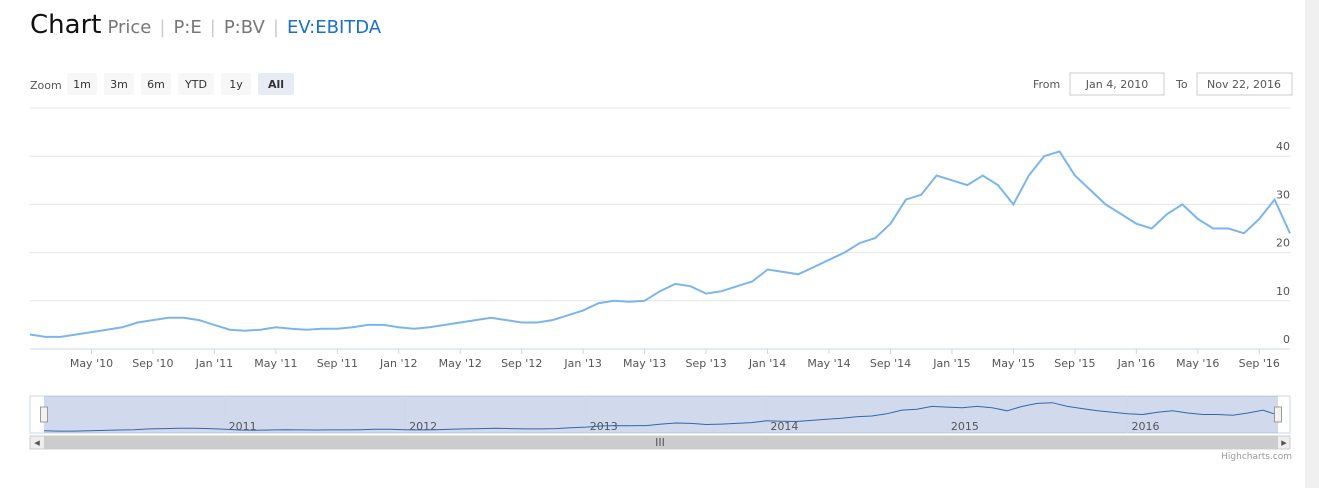 Image resolution: width=1319 pixels, height=488 pixels. I want to click on x-tick-label: Sep '10, so click(152, 363).